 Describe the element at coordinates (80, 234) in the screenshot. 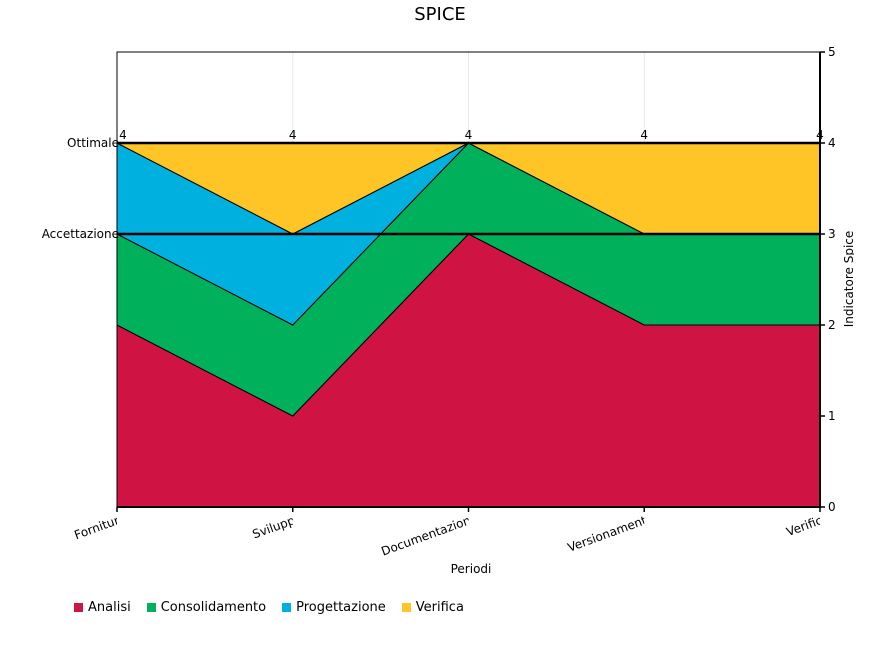

I see `reference-label-accettazione: Accettazione` at that location.